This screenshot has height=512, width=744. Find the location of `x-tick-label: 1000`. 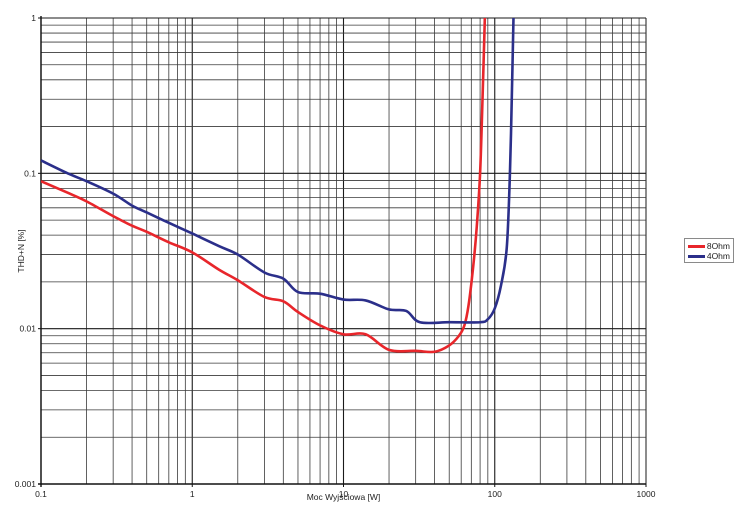

x-tick-label: 1000 is located at coordinates (646, 494).